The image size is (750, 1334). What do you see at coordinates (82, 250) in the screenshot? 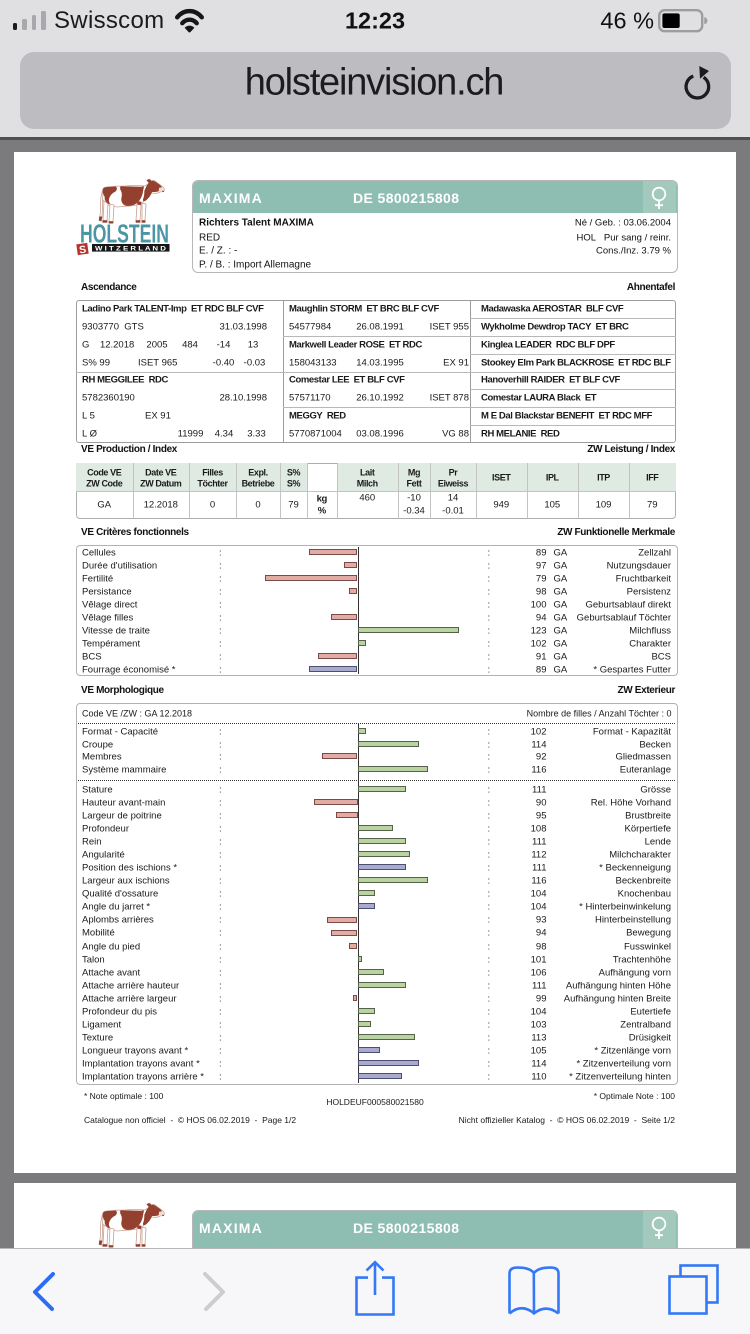
I see `svg-text: S` at bounding box center [82, 250].